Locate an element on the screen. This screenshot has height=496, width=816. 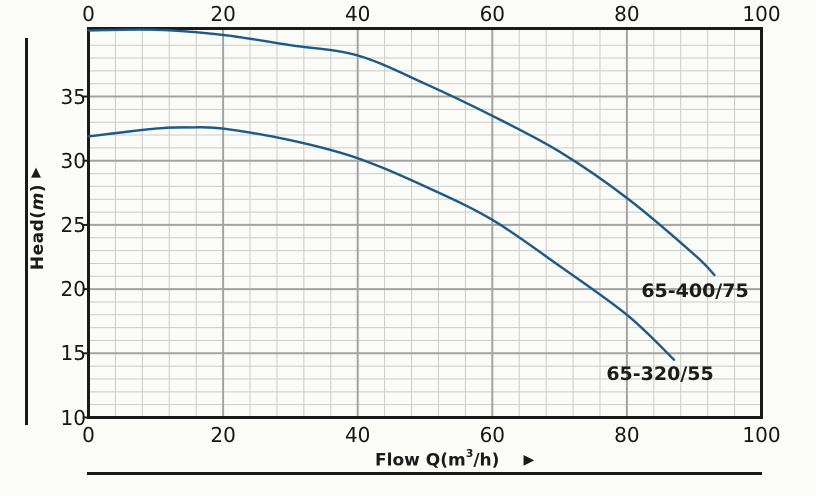
y-tick-label: 25 is located at coordinates (73, 224).